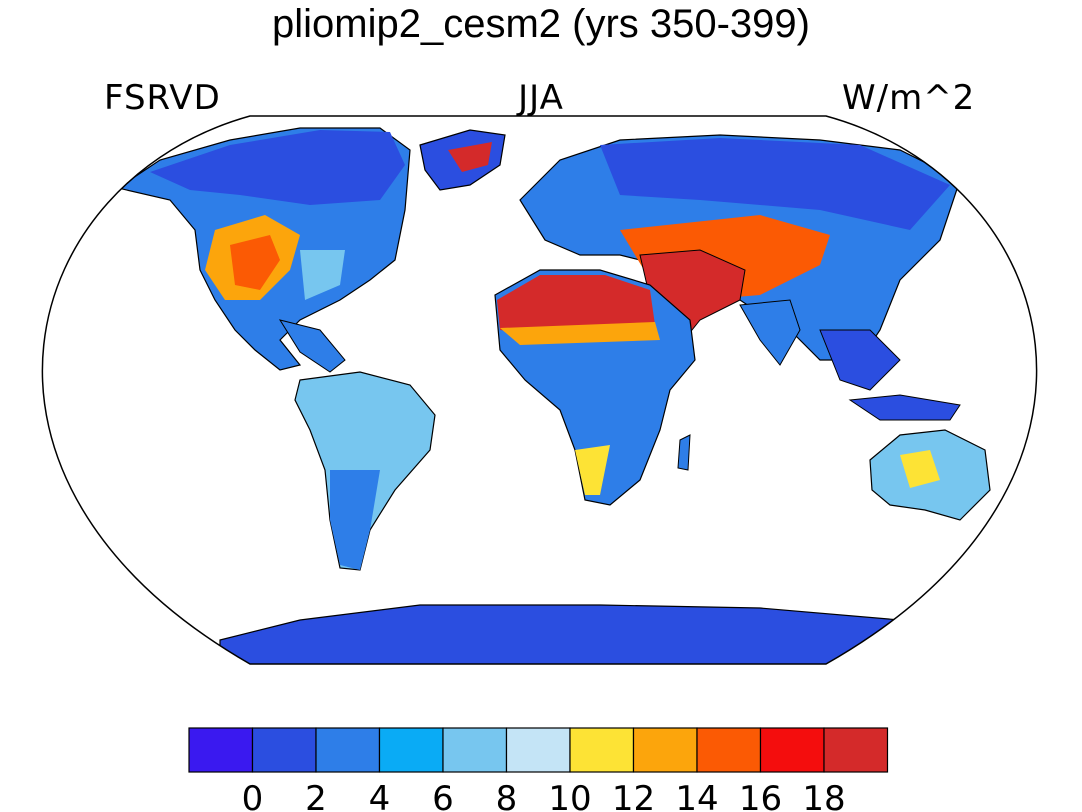 The height and width of the screenshot is (812, 1082). I want to click on colorbar-tick-label: 0, so click(253, 795).